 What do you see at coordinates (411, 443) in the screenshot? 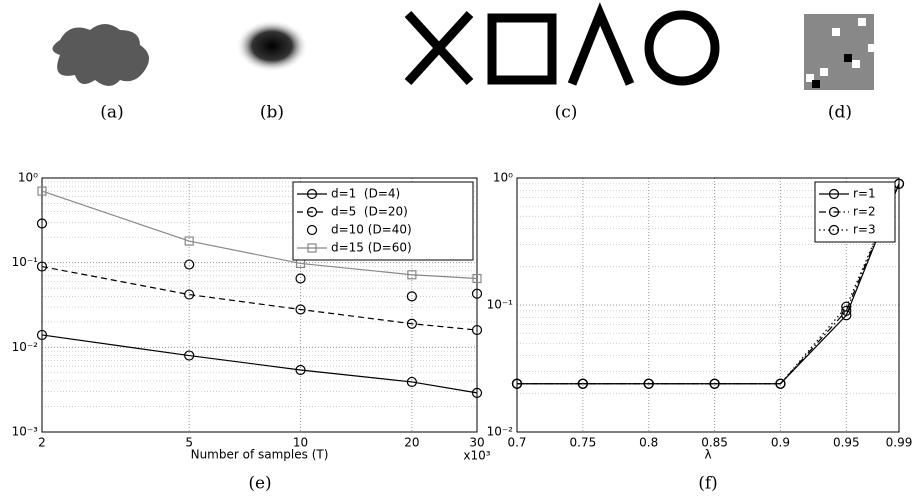
I see `x-tick-label: 20` at bounding box center [411, 443].